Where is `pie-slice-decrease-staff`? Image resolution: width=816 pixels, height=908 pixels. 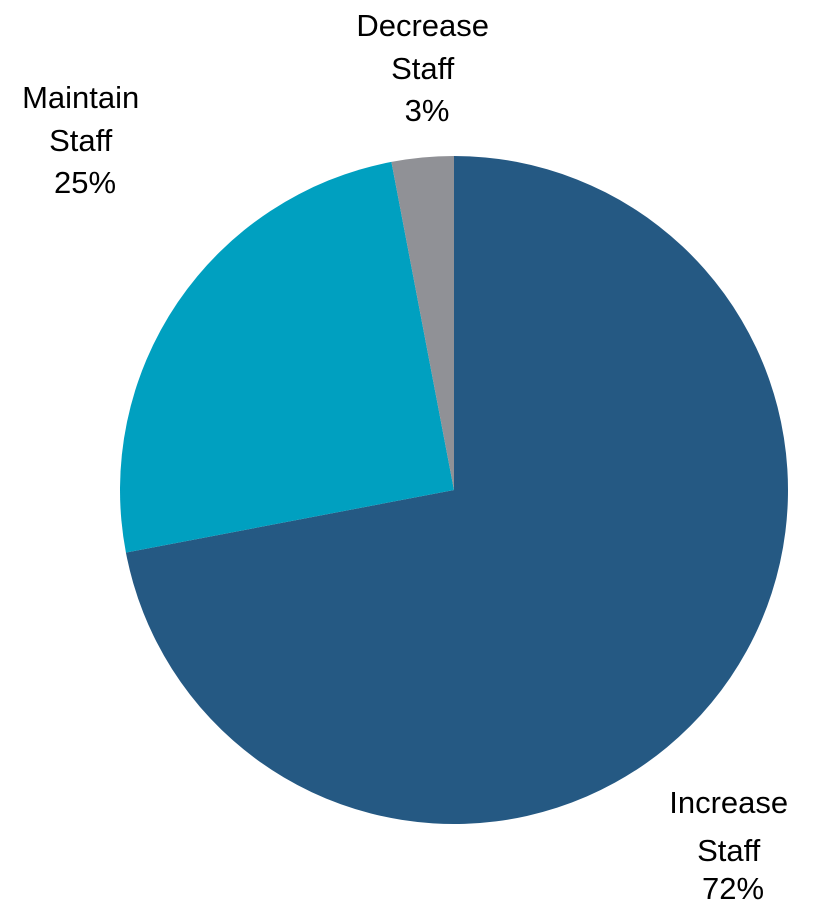 pie-slice-decrease-staff is located at coordinates (422, 323).